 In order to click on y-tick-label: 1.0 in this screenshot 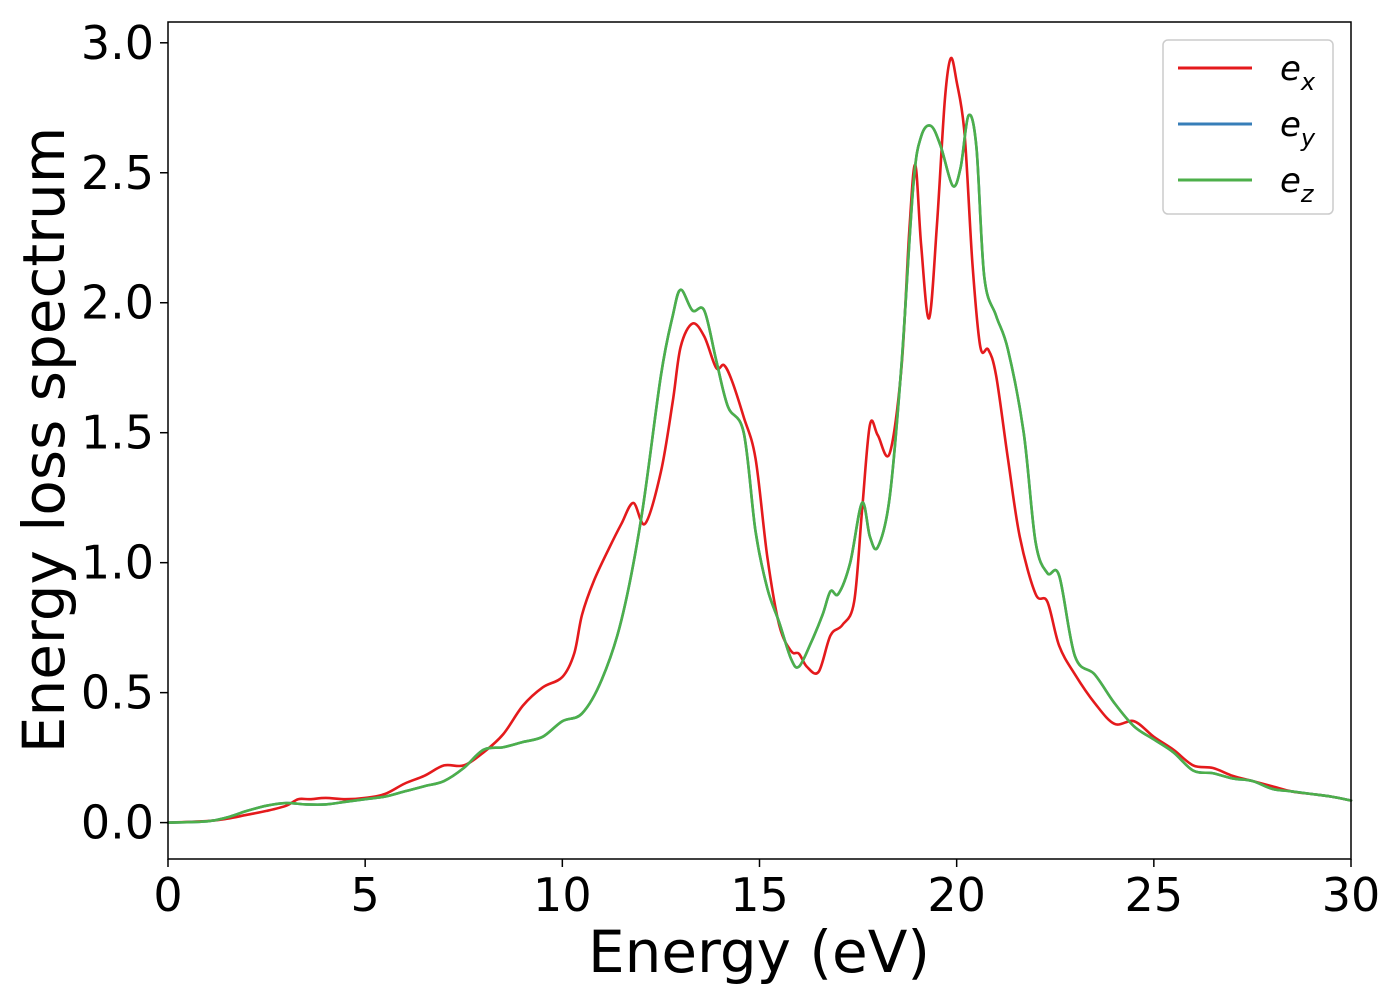, I will do `click(117, 563)`.